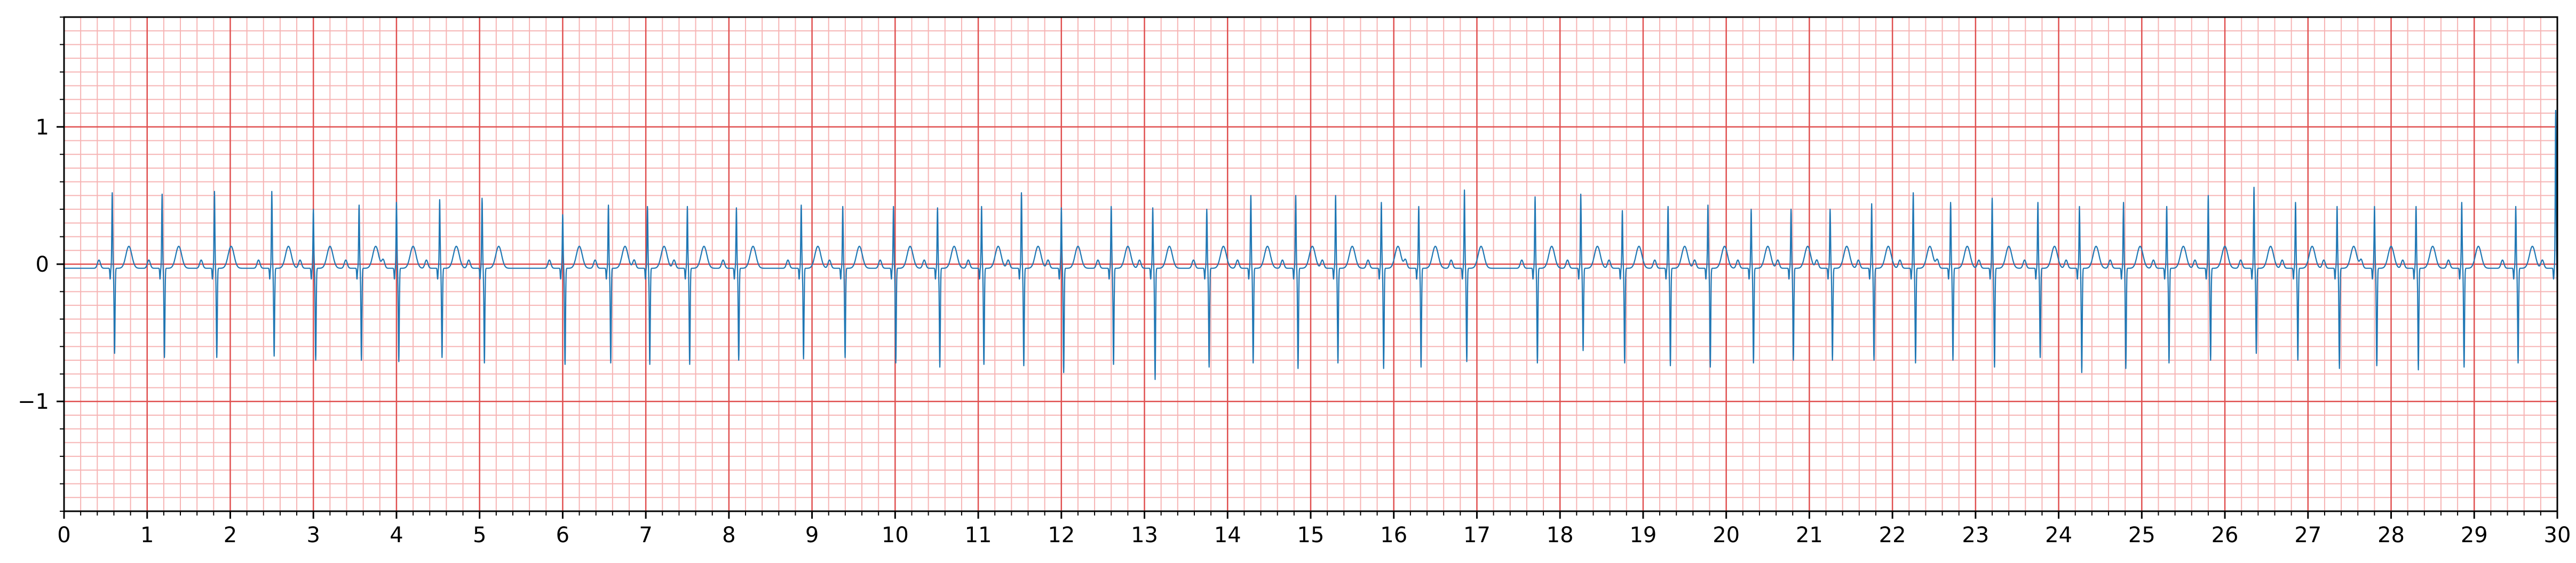  I want to click on x-tick-label: 28, so click(2391, 535).